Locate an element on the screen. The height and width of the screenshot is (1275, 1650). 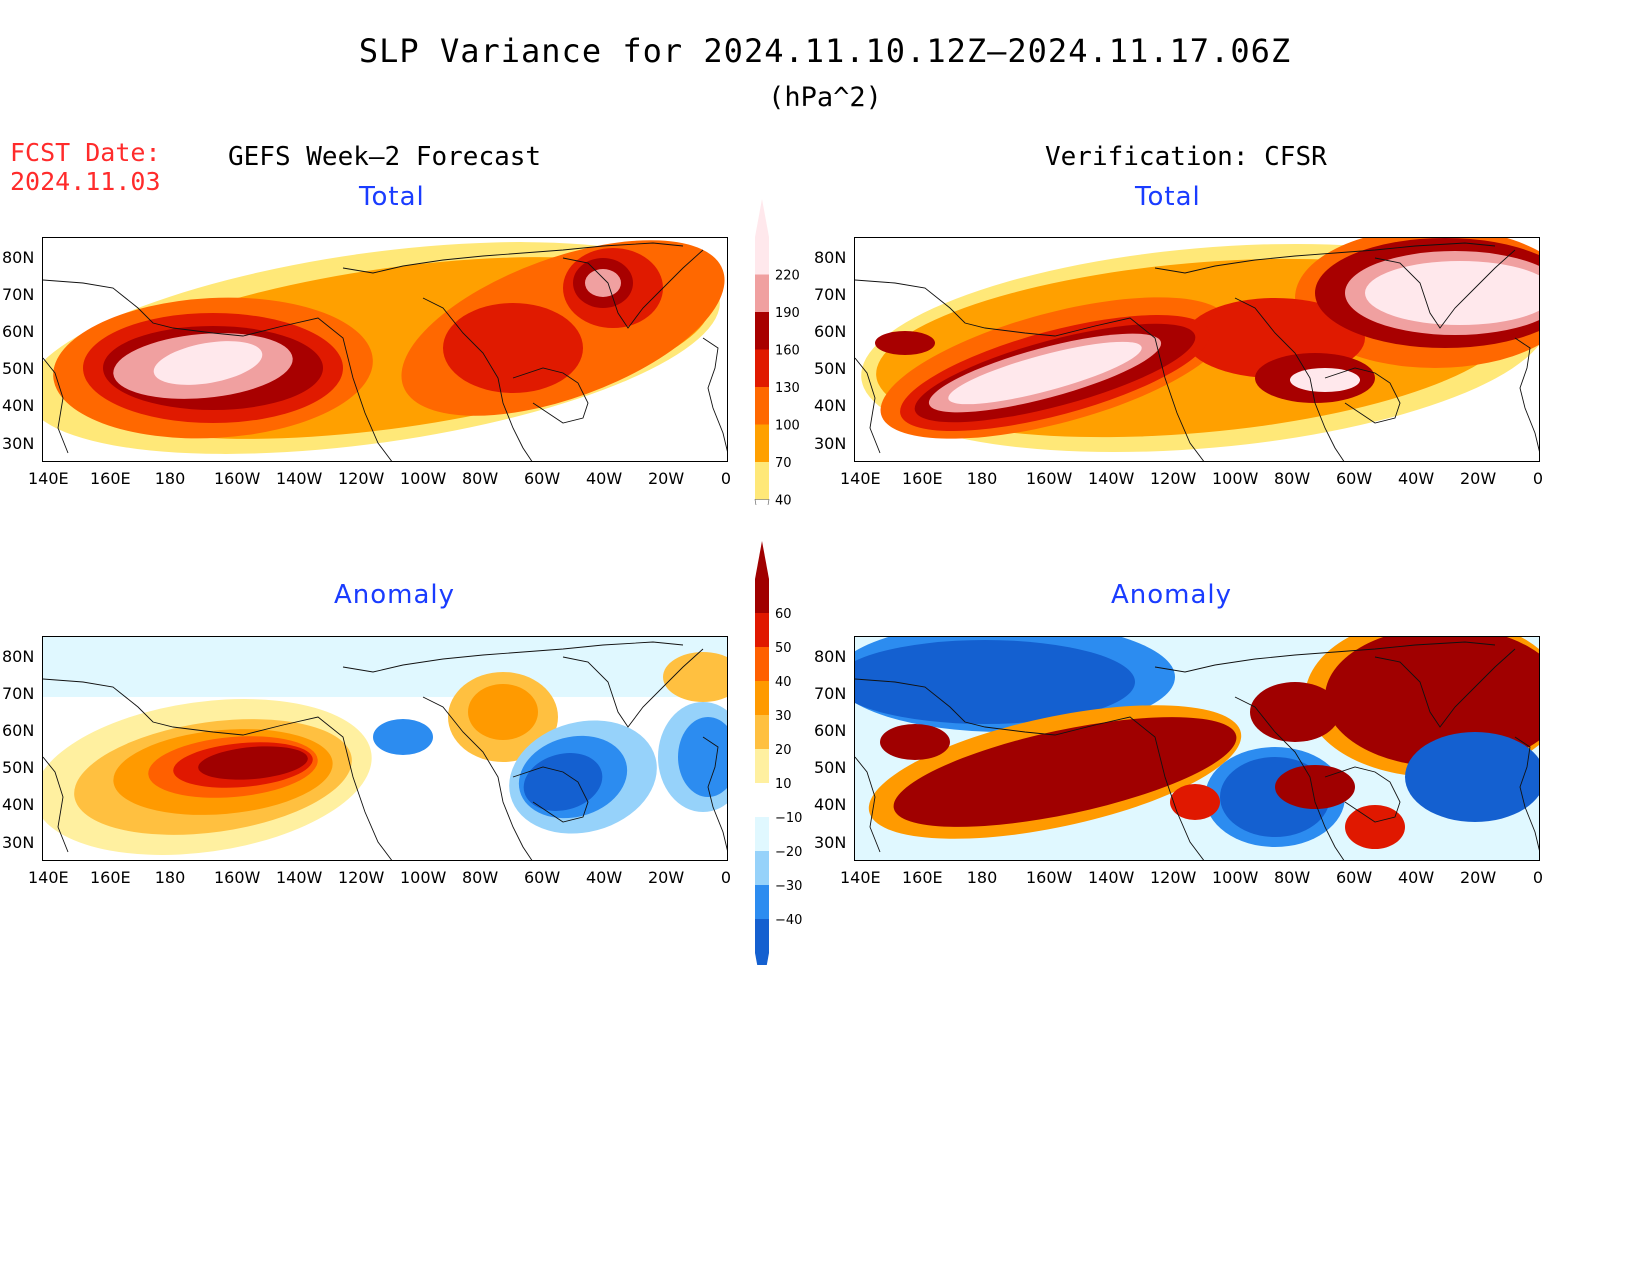
colorbar-tick-label: 10 is located at coordinates (783, 784).